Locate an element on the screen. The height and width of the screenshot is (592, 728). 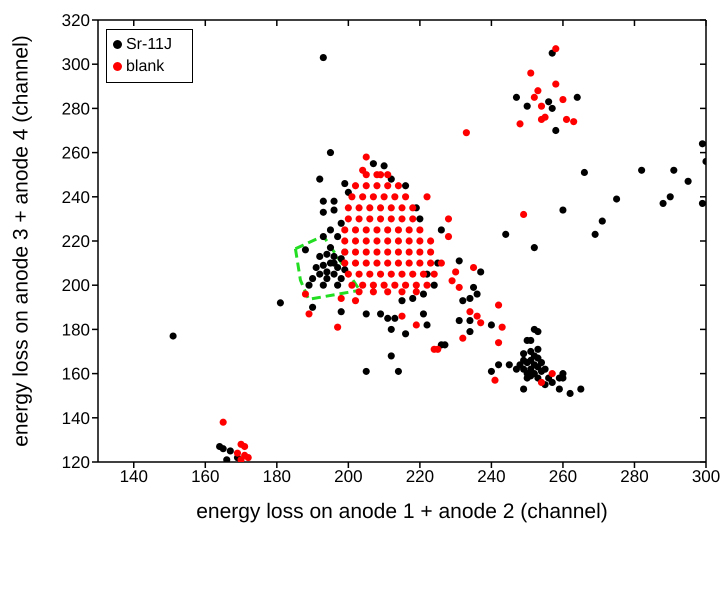
y-tick-label: 300 is located at coordinates (76, 64).